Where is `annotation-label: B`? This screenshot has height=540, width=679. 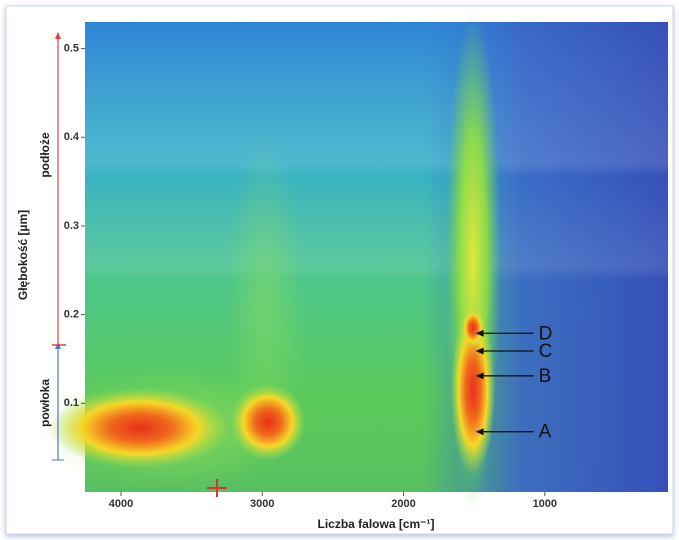
annotation-label: B is located at coordinates (545, 376).